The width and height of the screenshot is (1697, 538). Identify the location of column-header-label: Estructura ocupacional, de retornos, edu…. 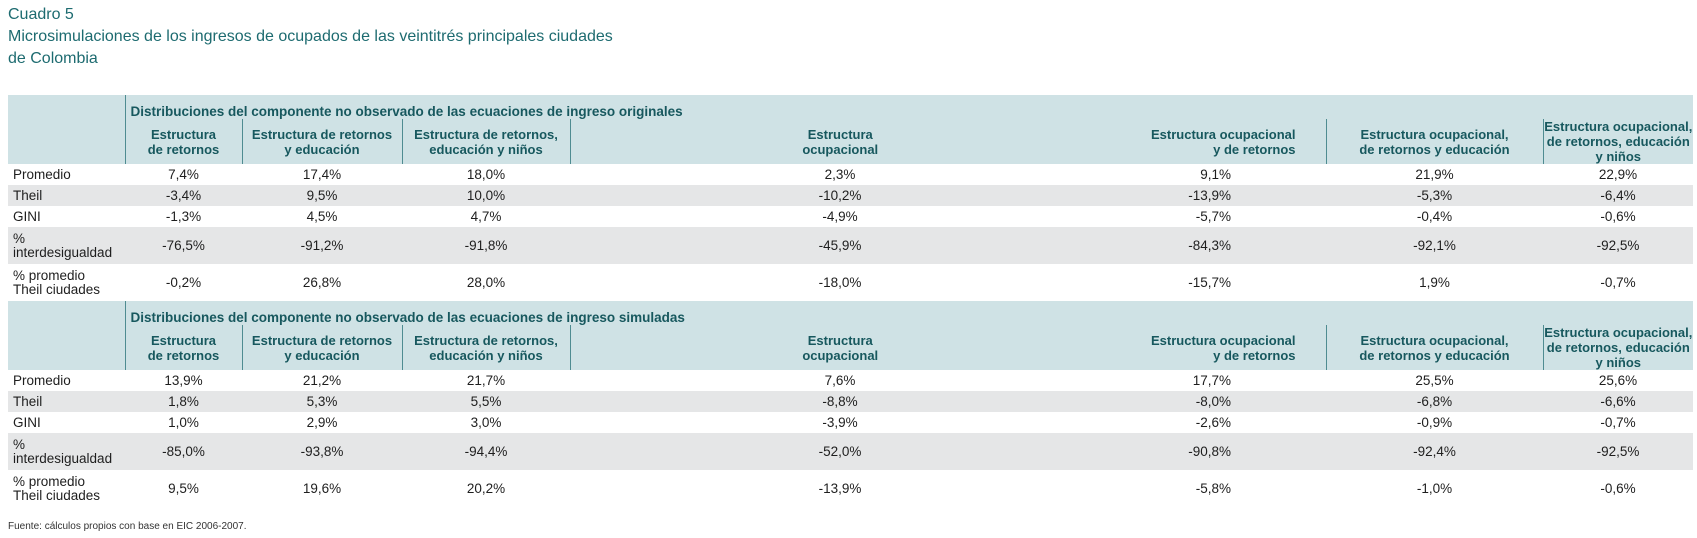
(1618, 141).